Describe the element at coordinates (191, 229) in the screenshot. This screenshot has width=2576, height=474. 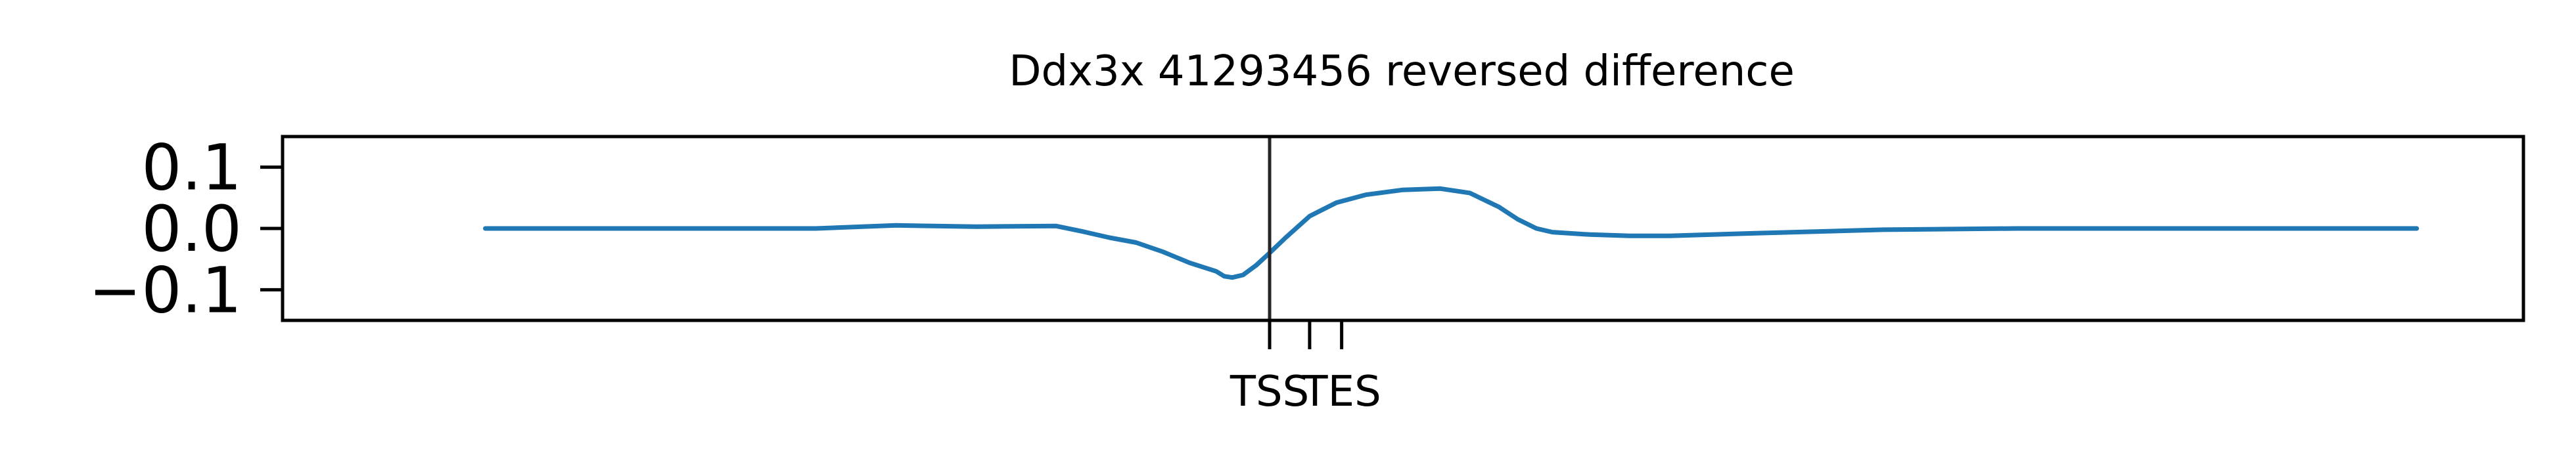
I see `y-tick-label: 0.0` at that location.